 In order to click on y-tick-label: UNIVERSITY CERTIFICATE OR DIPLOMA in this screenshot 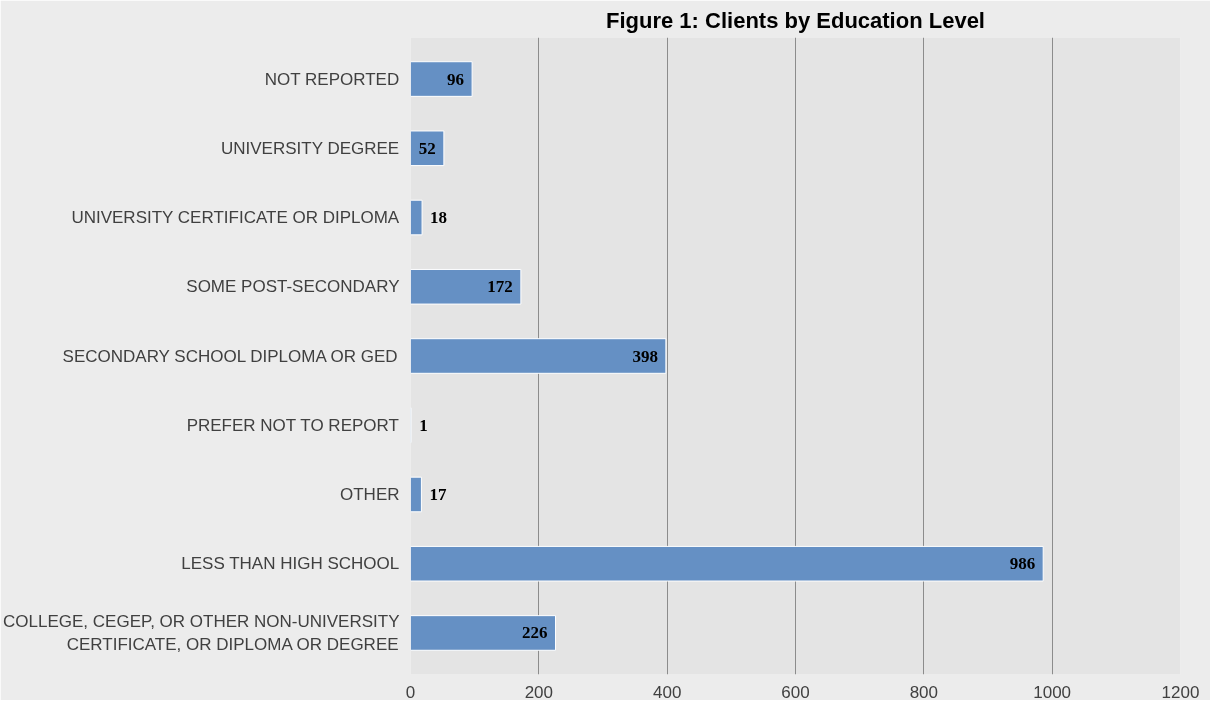, I will do `click(235, 218)`.